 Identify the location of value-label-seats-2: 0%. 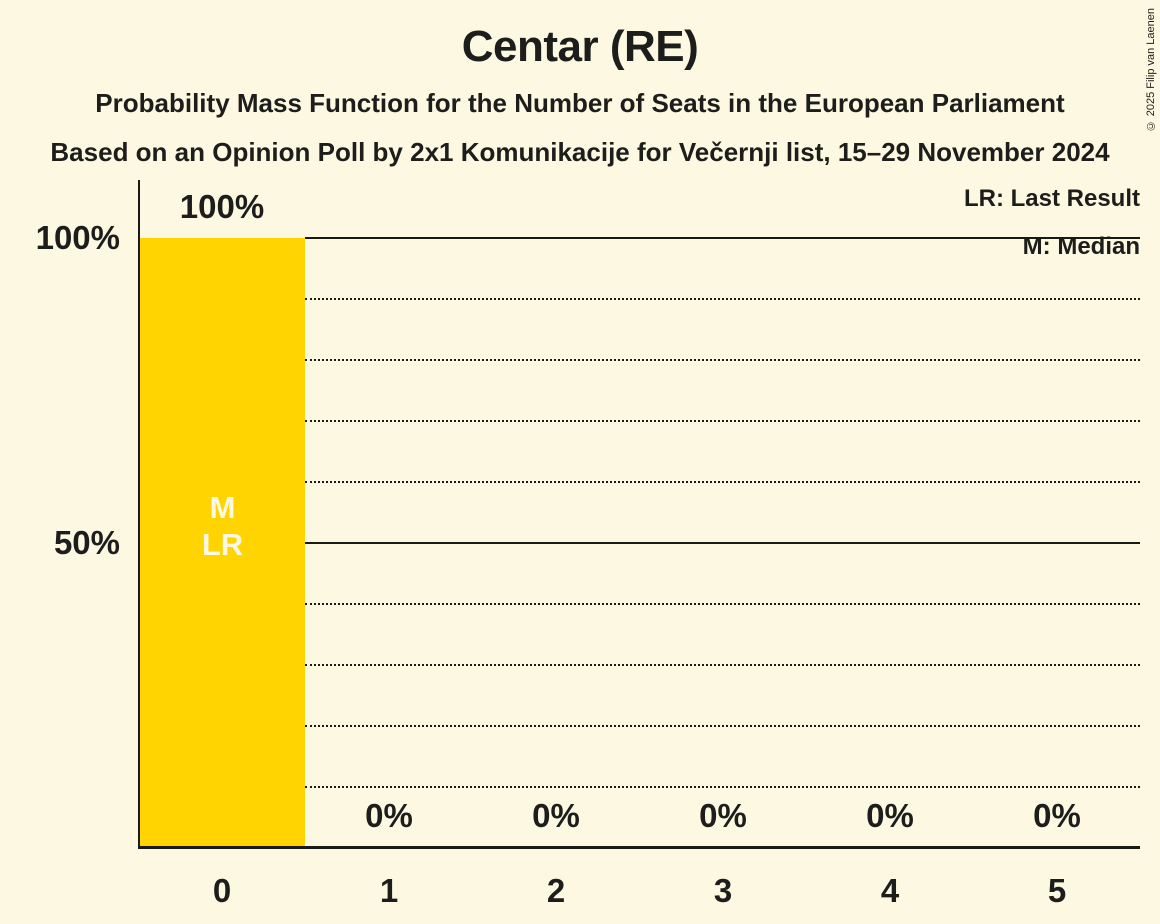
(556, 815).